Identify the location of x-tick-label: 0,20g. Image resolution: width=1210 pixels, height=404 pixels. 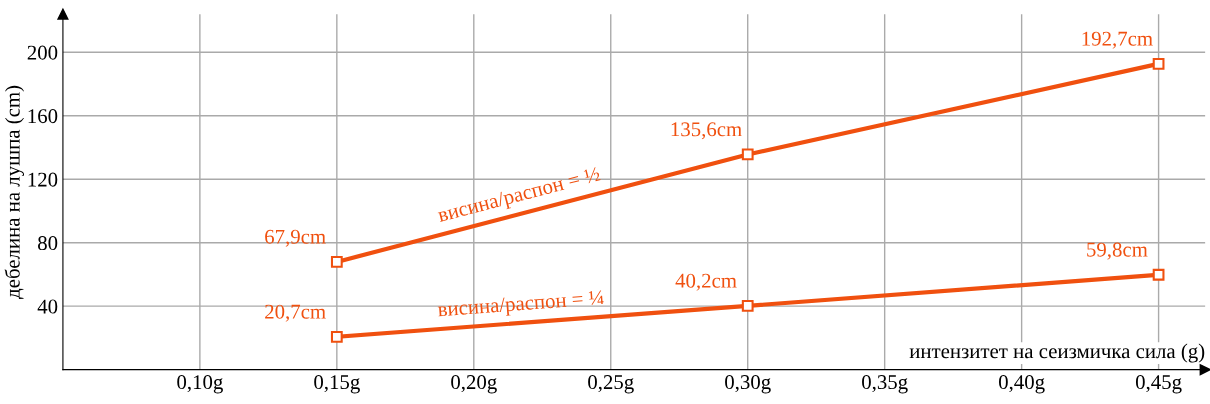
(474, 384).